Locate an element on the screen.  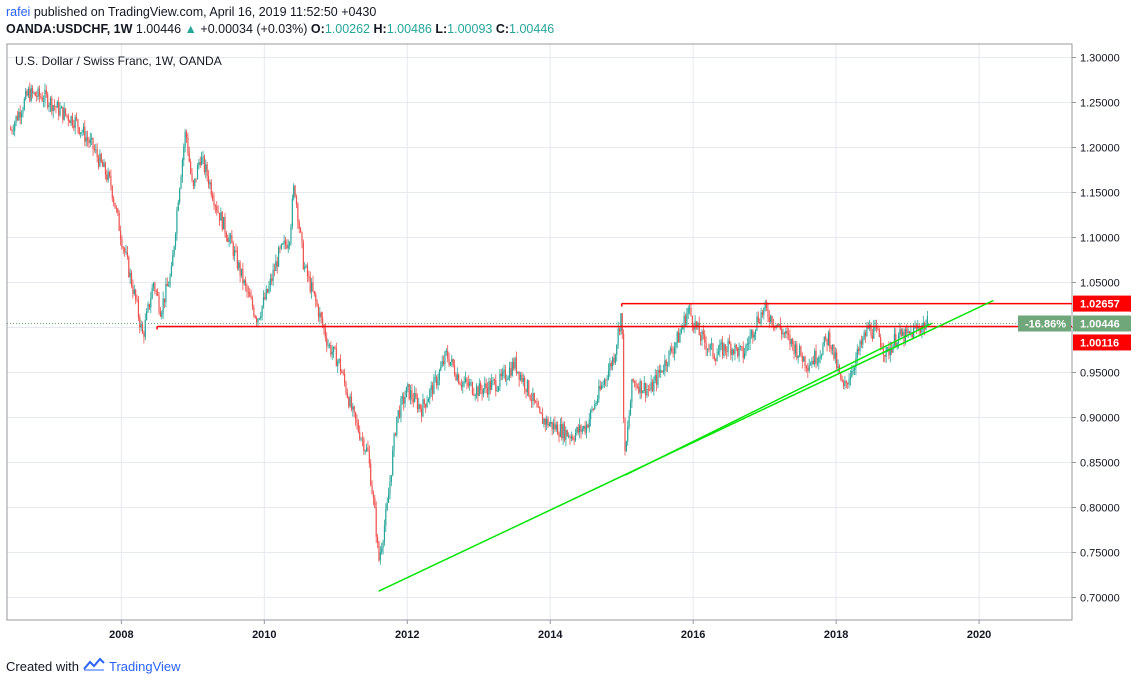
tradingview-logo-icon is located at coordinates (94, 666).